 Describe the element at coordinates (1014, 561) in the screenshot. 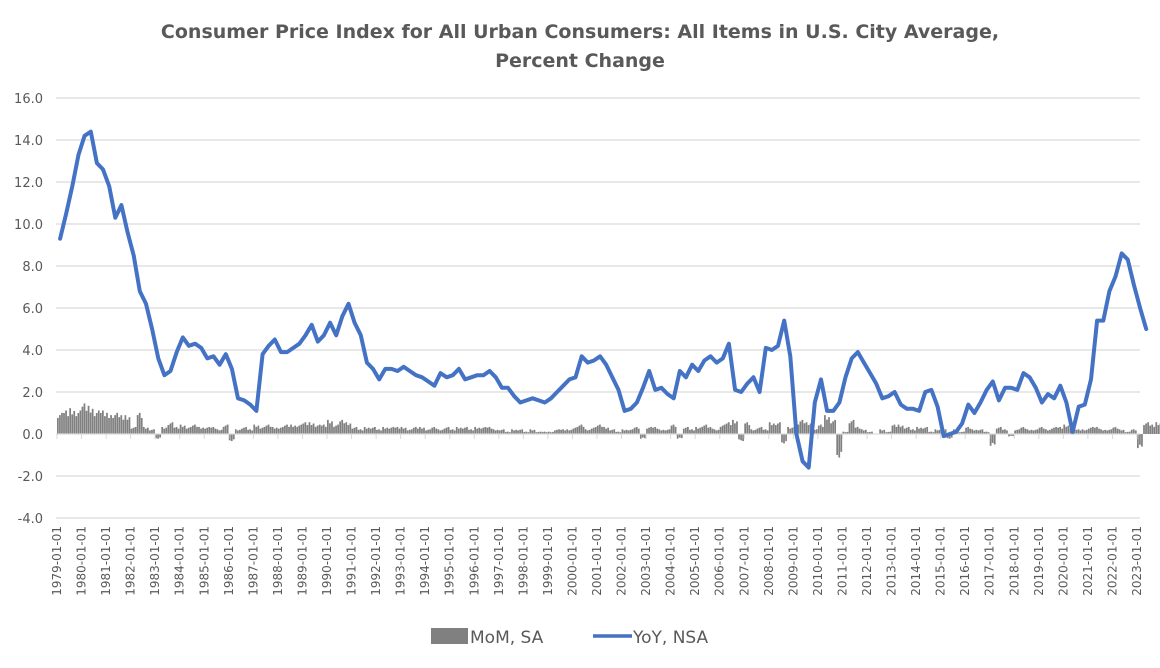

I see `x-tick-label: 2018-01-01` at that location.